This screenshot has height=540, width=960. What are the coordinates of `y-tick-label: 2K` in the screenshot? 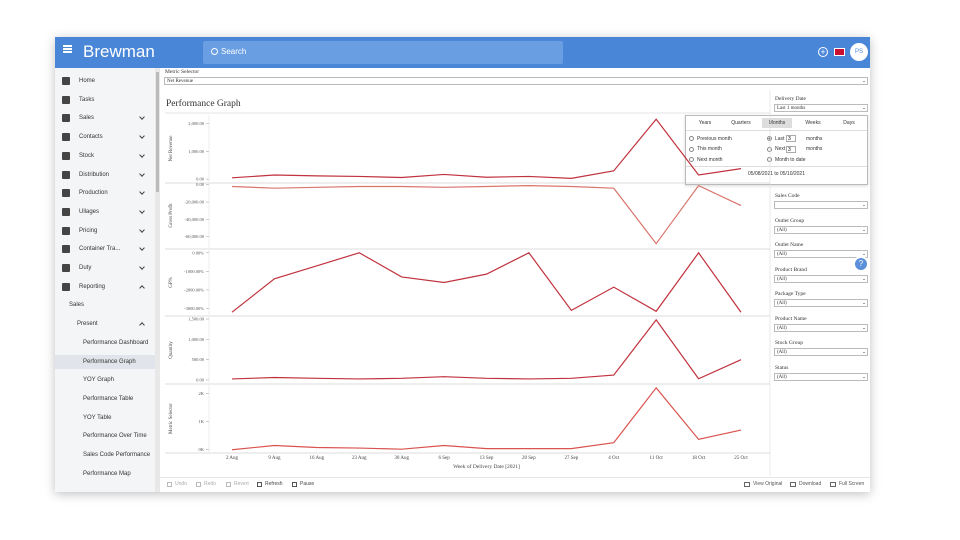 It's located at (202, 393).